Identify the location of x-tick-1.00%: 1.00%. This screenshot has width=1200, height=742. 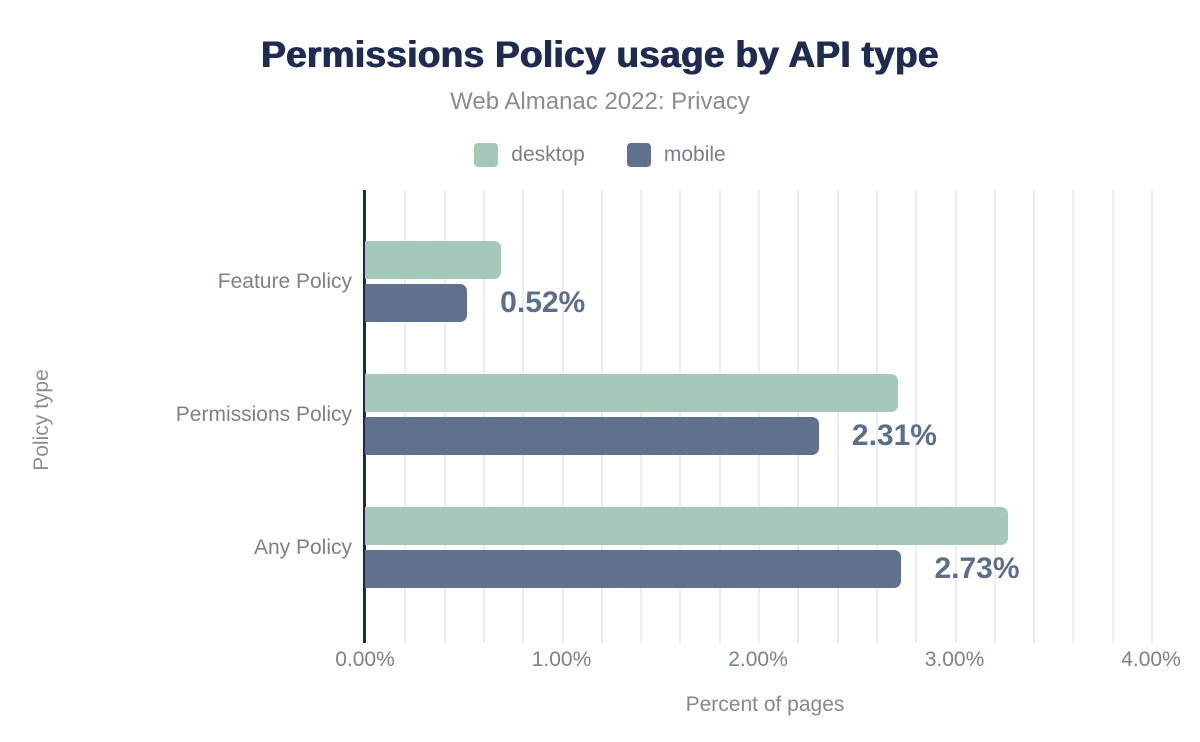
(561, 659).